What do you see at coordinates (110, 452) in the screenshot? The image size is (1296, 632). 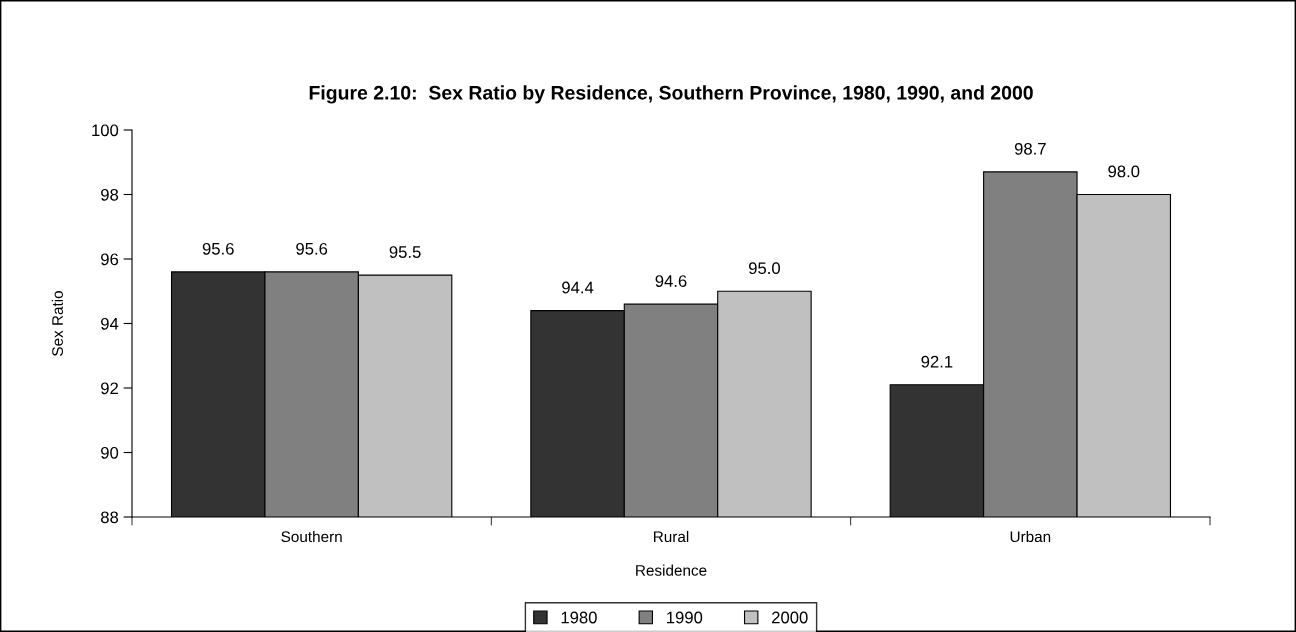 I see `y-tick-label: 90` at bounding box center [110, 452].